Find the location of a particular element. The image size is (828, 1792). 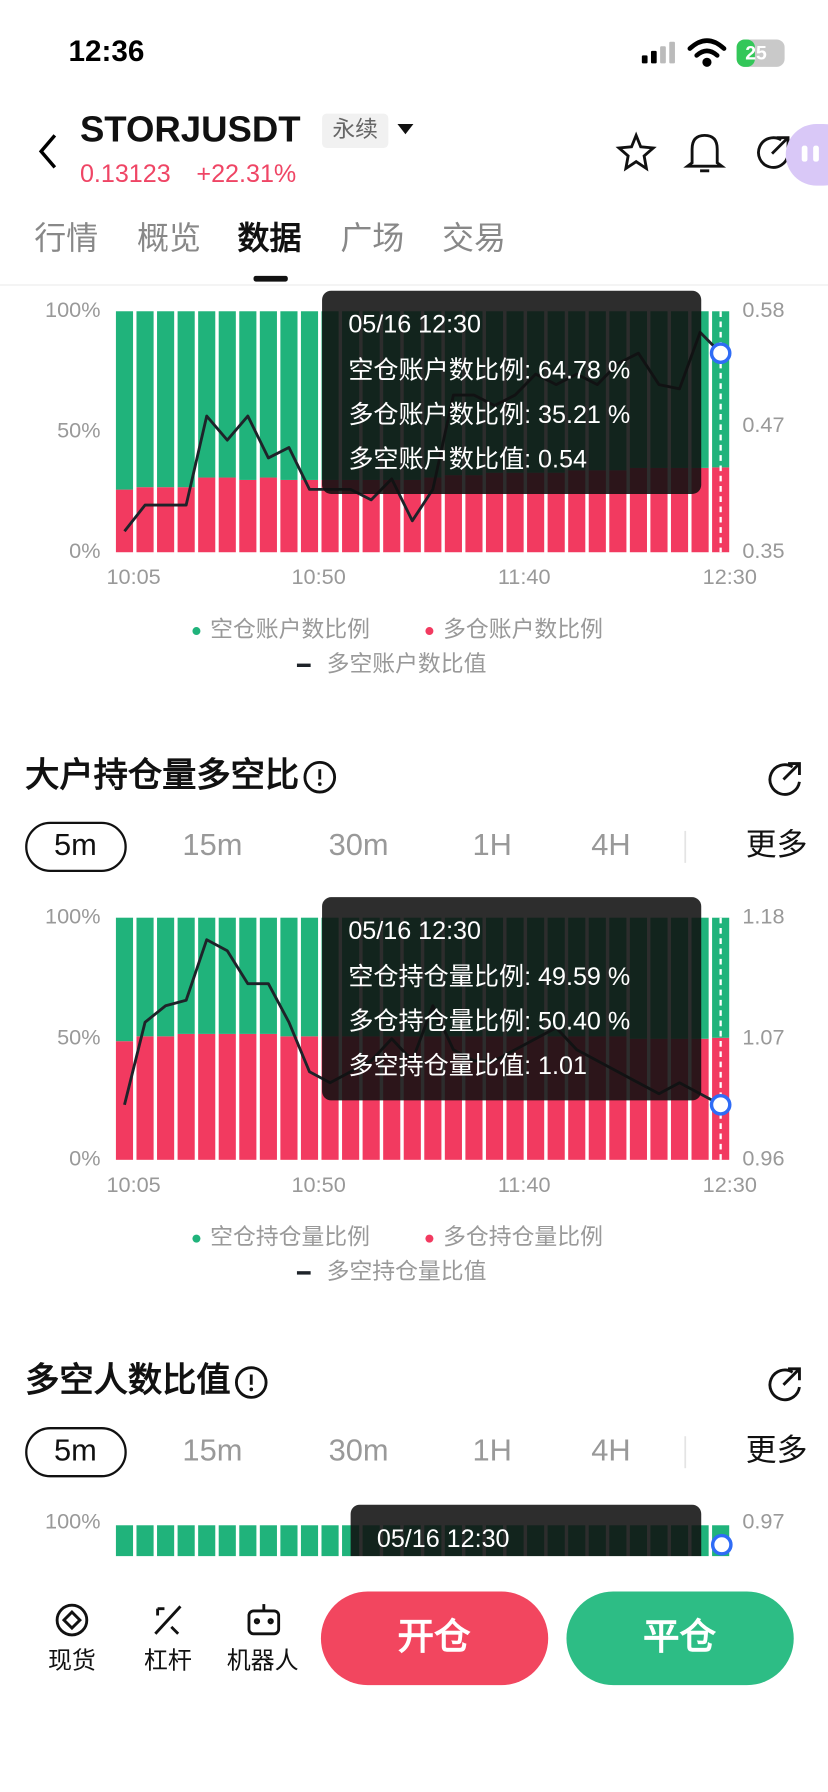

action-button: 开仓 is located at coordinates (434, 1636).